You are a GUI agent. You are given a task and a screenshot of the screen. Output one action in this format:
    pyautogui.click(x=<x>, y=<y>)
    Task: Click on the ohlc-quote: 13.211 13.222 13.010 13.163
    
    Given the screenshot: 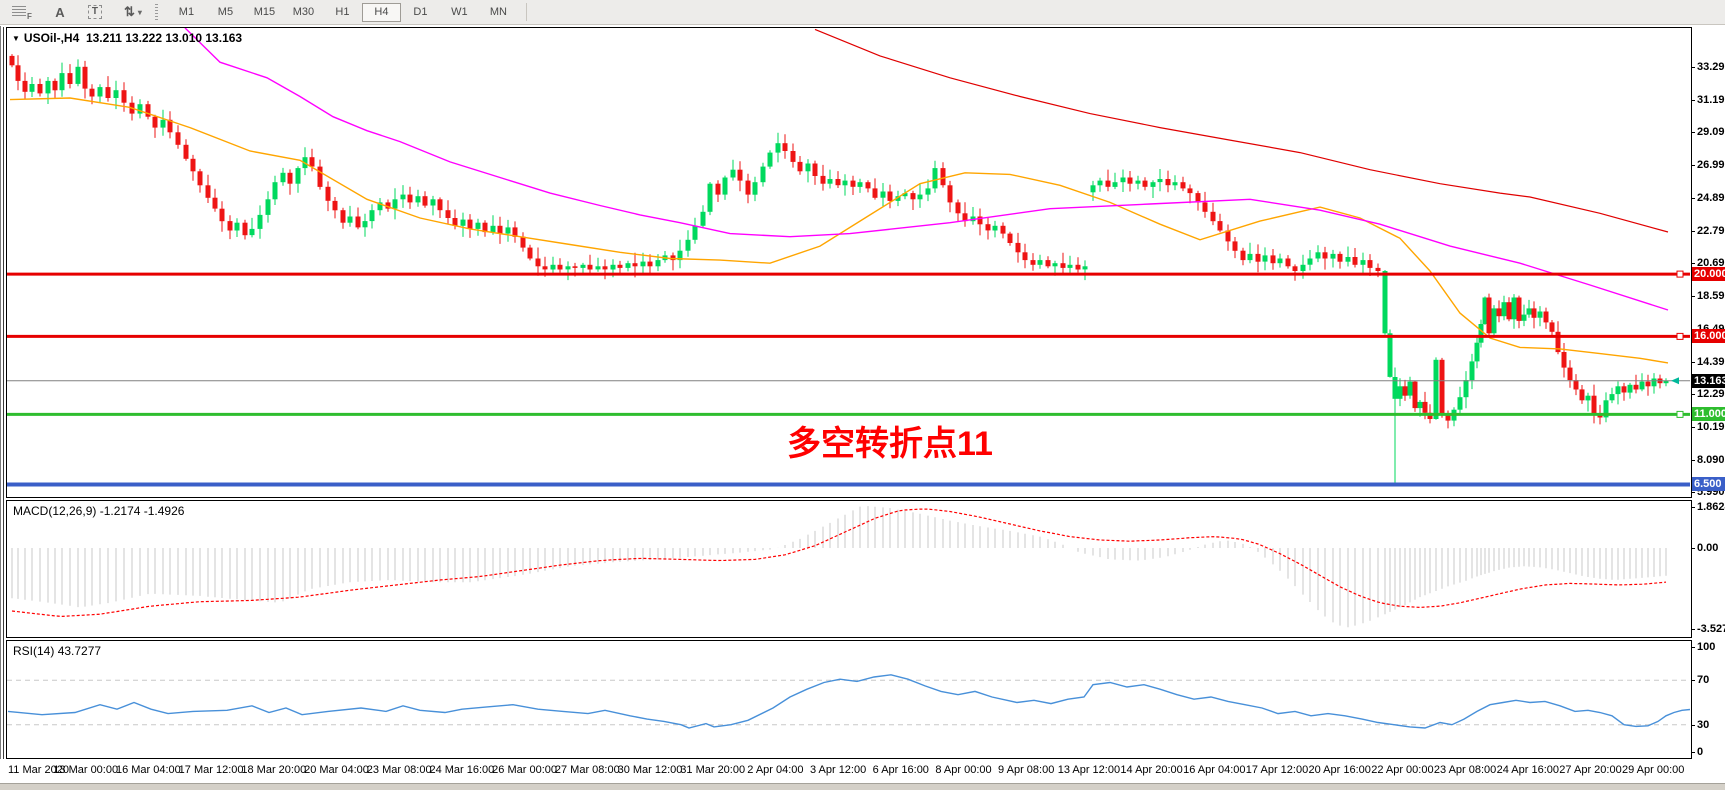 What is the action you would take?
    pyautogui.click(x=164, y=38)
    